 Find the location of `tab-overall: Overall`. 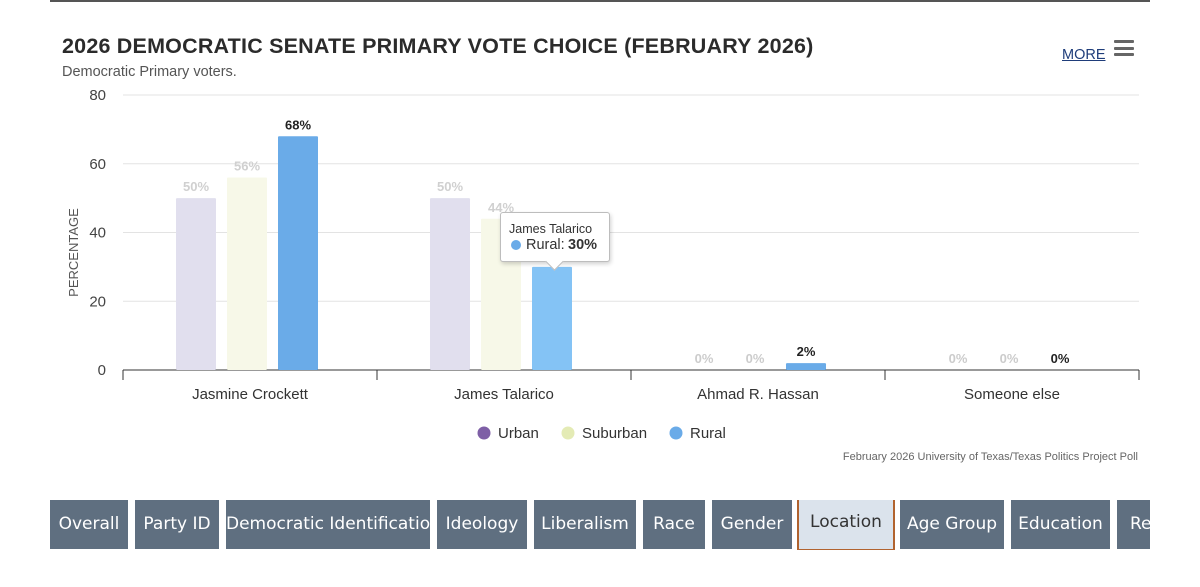

tab-overall: Overall is located at coordinates (89, 524).